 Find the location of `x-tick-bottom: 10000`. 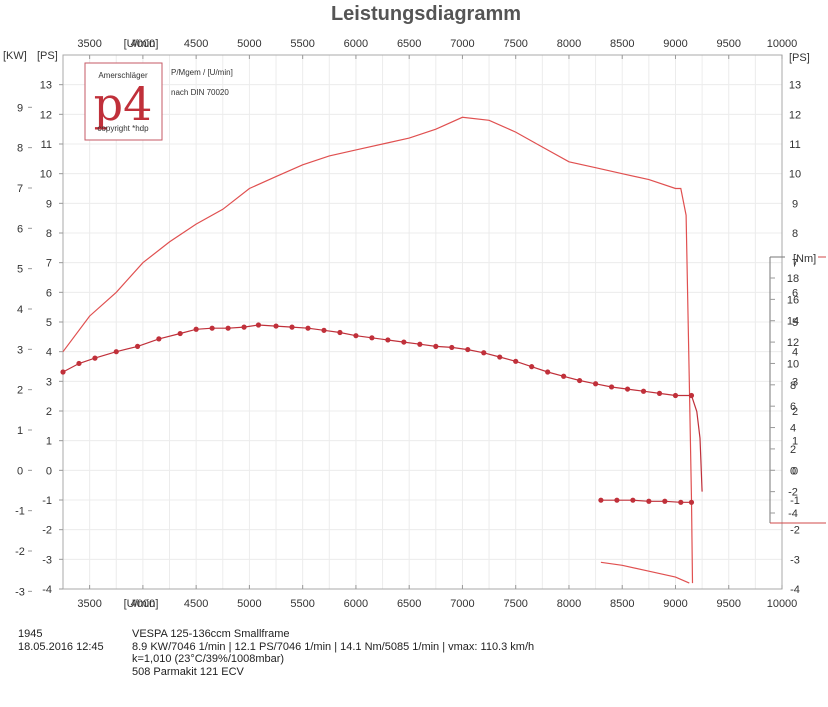

x-tick-bottom: 10000 is located at coordinates (782, 604).